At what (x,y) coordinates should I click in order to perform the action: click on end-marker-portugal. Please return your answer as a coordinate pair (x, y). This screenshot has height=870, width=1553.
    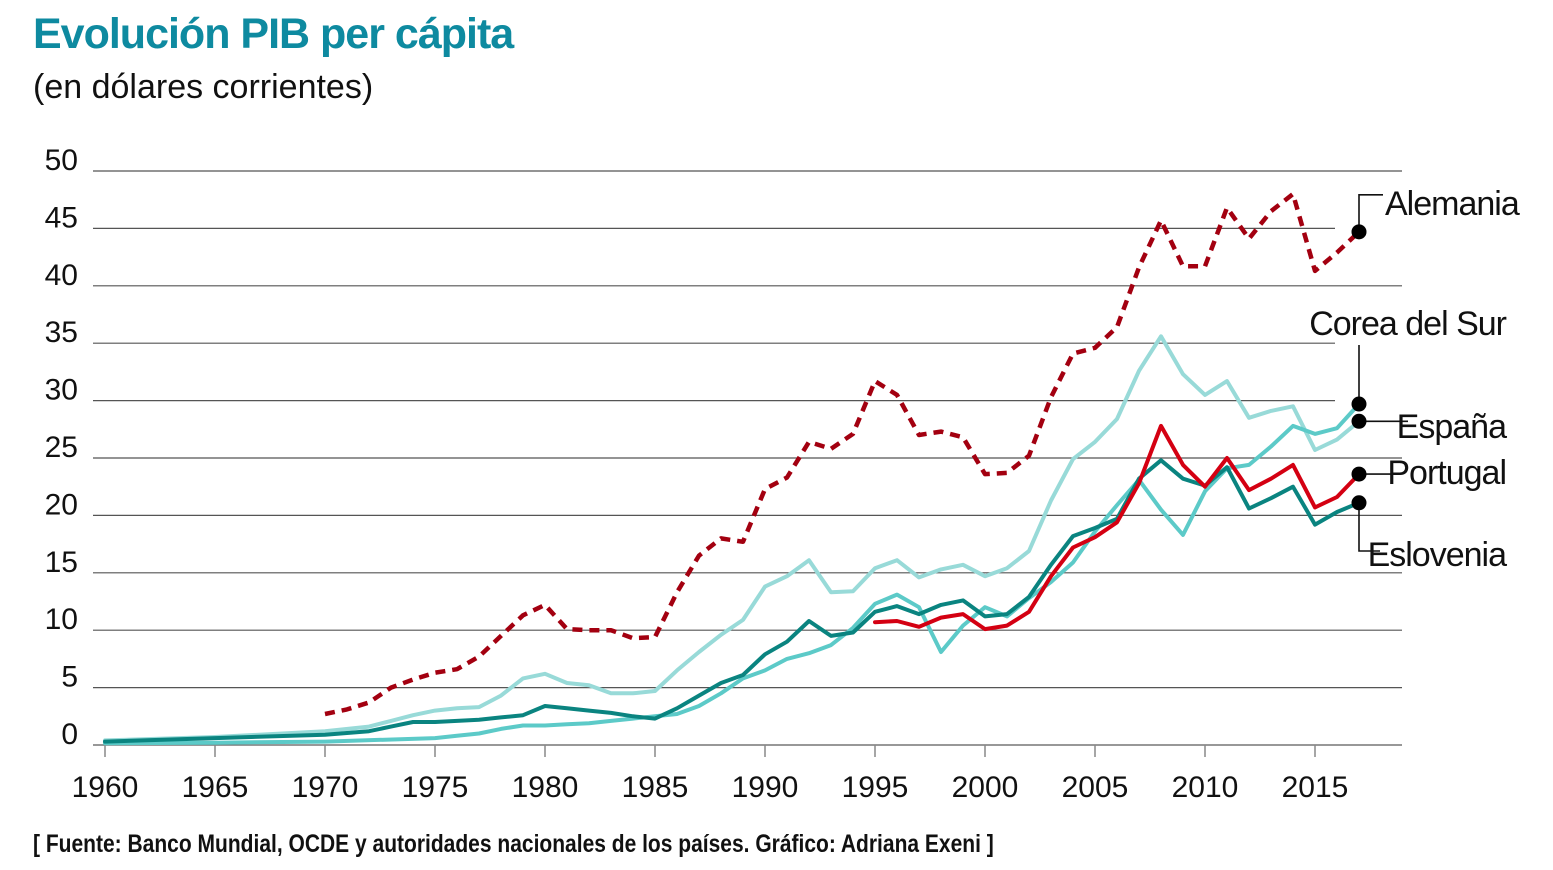
    Looking at the image, I should click on (1359, 474).